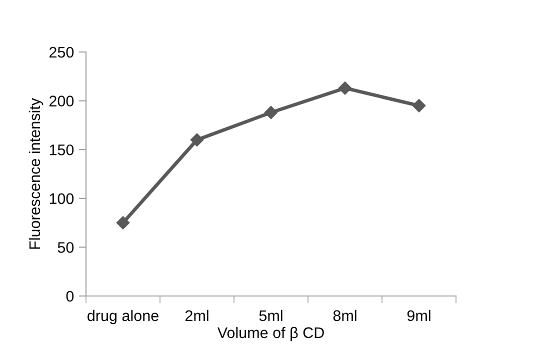 The height and width of the screenshot is (364, 544). What do you see at coordinates (66, 247) in the screenshot?
I see `y-tick-label: 50` at bounding box center [66, 247].